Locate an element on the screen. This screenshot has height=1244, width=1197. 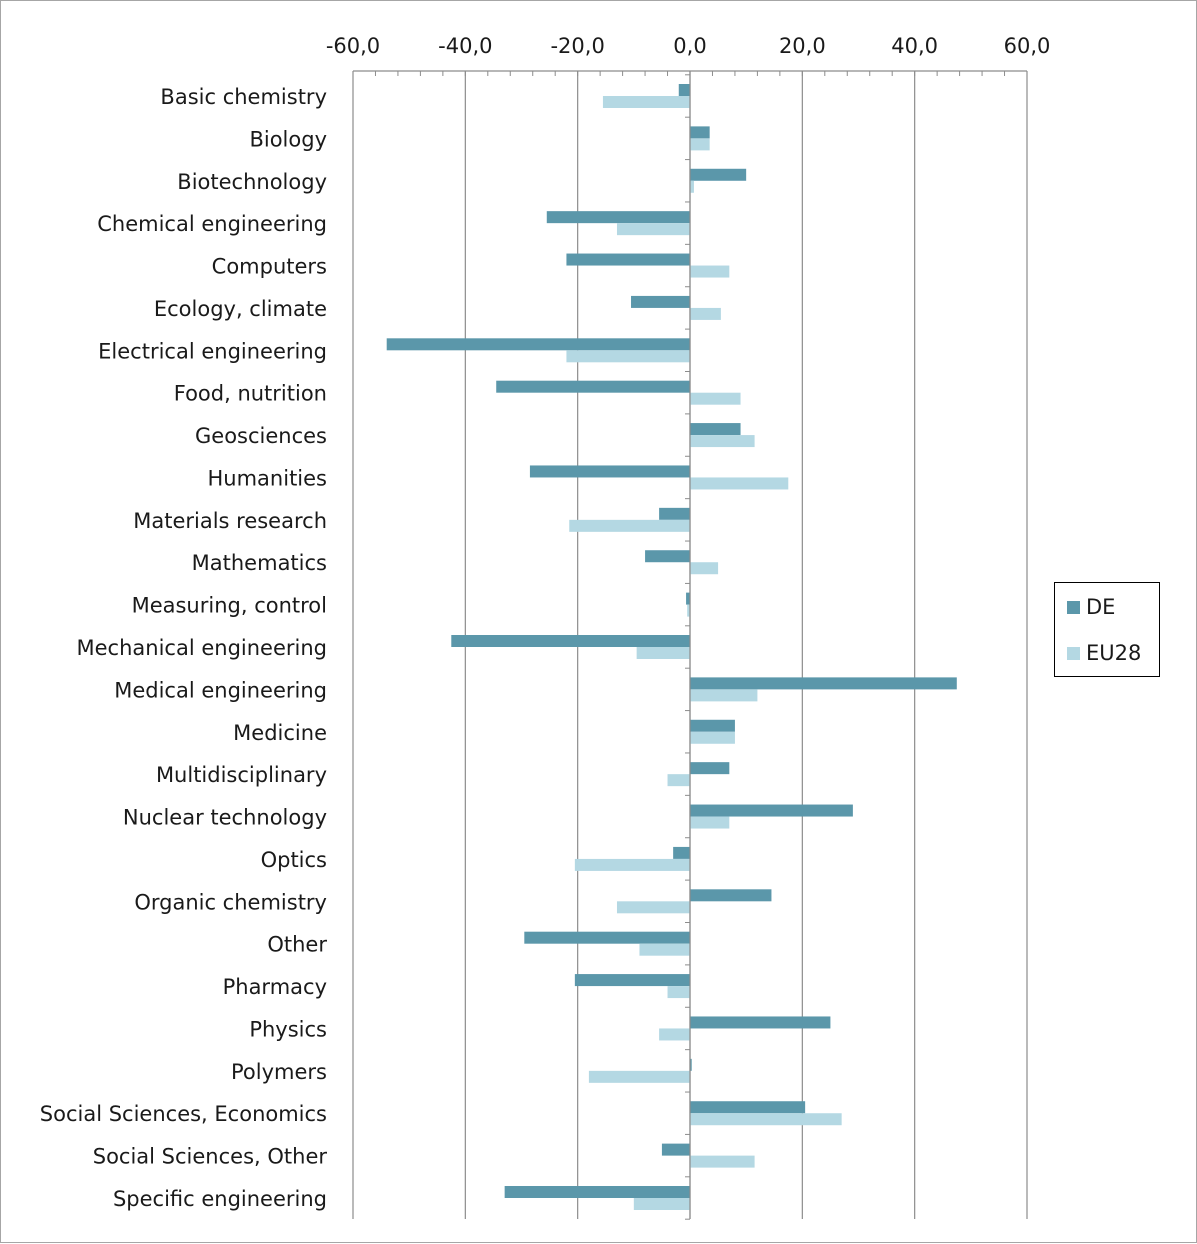
category-label-21: Pharmacy is located at coordinates (275, 987).